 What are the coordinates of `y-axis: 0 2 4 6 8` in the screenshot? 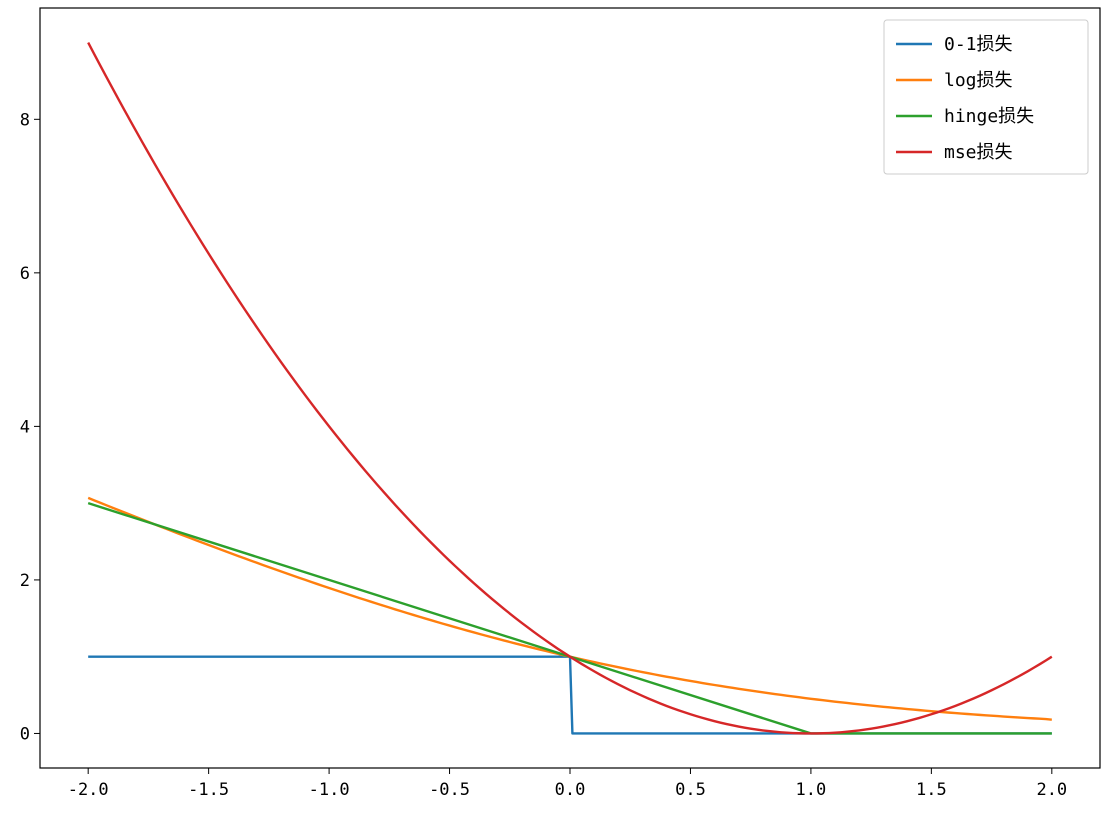 It's located at (30, 427).